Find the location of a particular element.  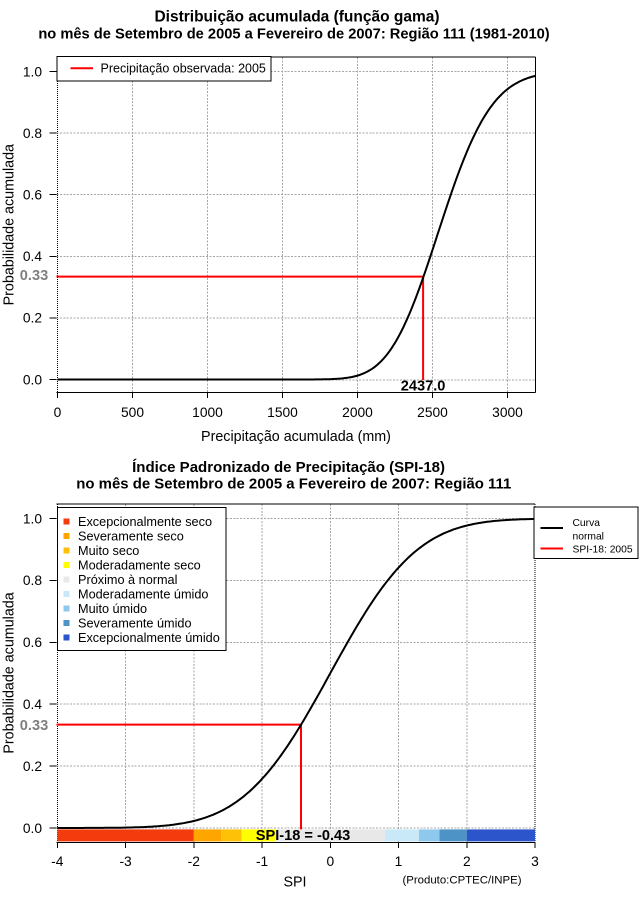

svg-text: SPI-18 = -0.43 is located at coordinates (303, 836).